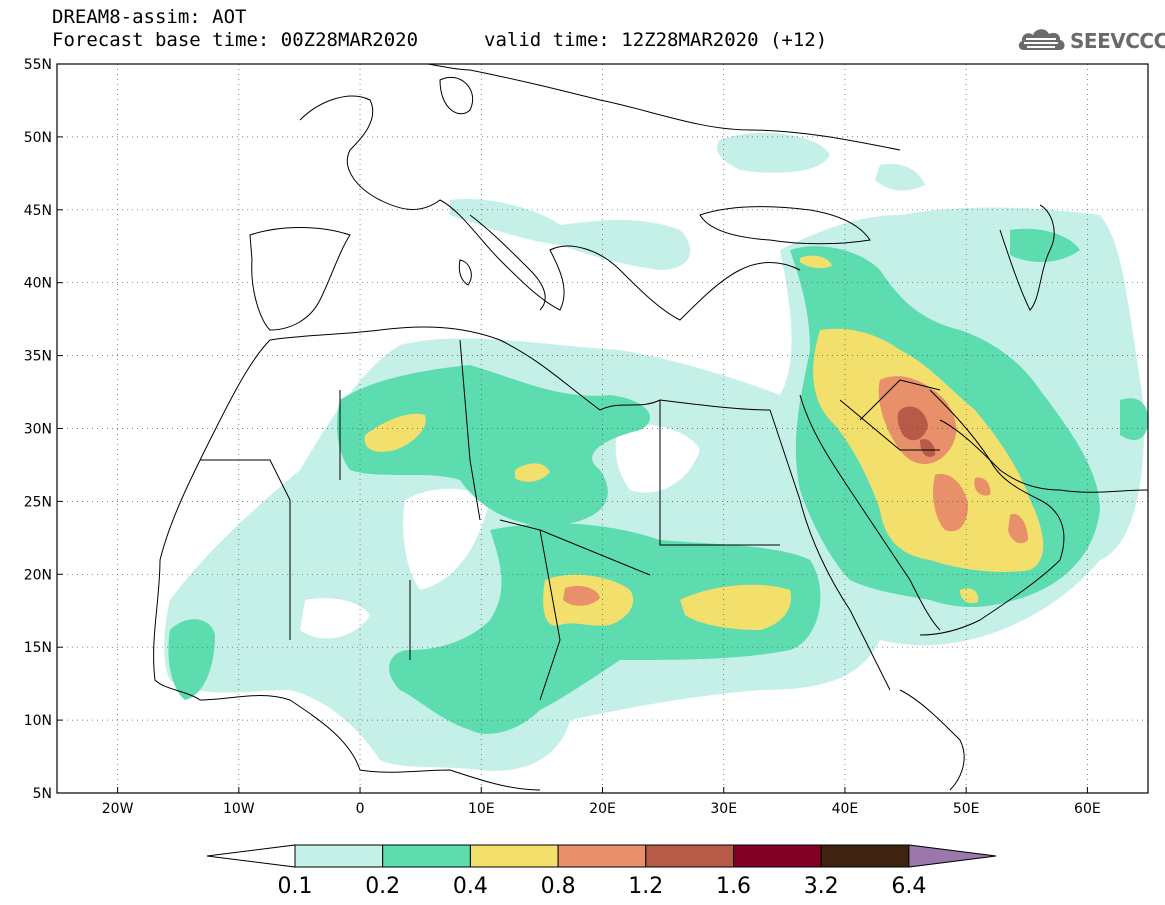 The width and height of the screenshot is (1165, 905). What do you see at coordinates (38, 575) in the screenshot?
I see `latitude-tick-label: 20N` at bounding box center [38, 575].